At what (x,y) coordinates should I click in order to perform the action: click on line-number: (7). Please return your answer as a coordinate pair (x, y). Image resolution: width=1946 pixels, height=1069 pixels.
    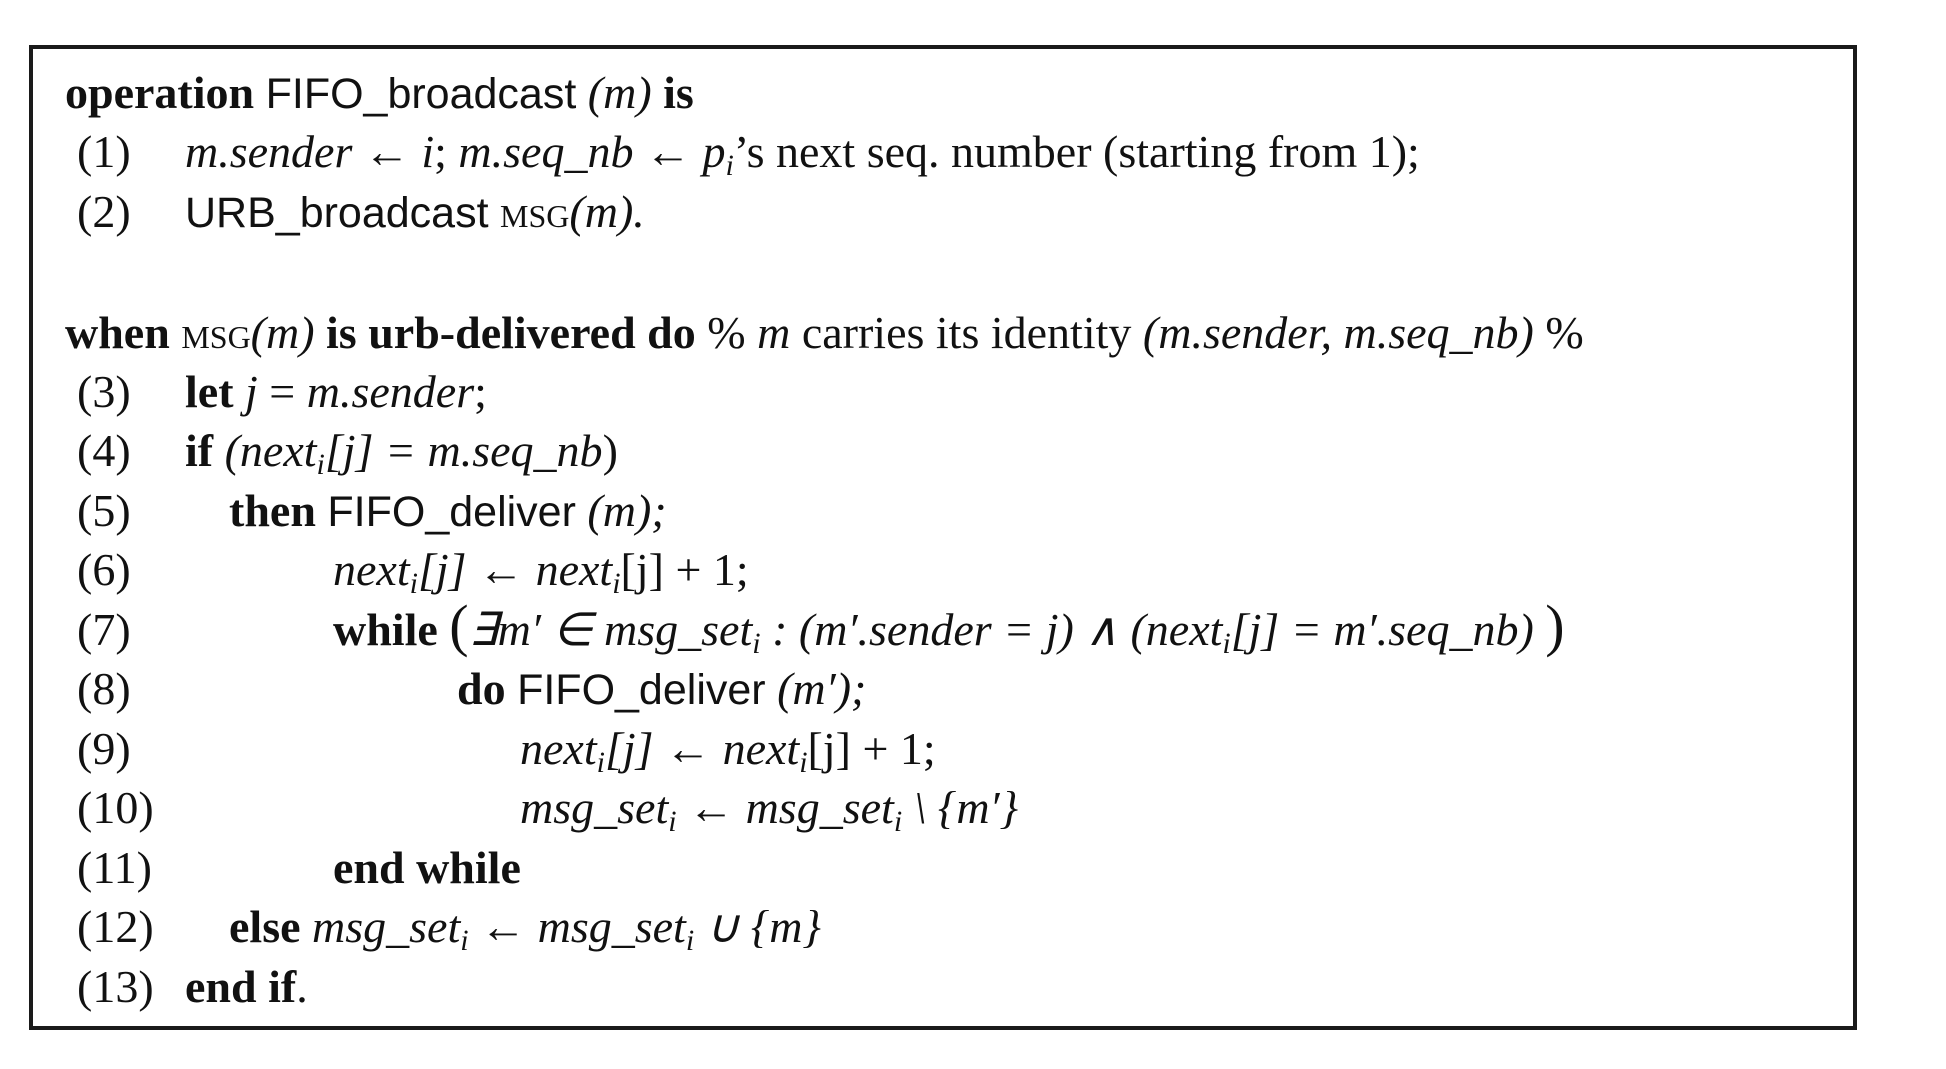
    Looking at the image, I should click on (104, 629).